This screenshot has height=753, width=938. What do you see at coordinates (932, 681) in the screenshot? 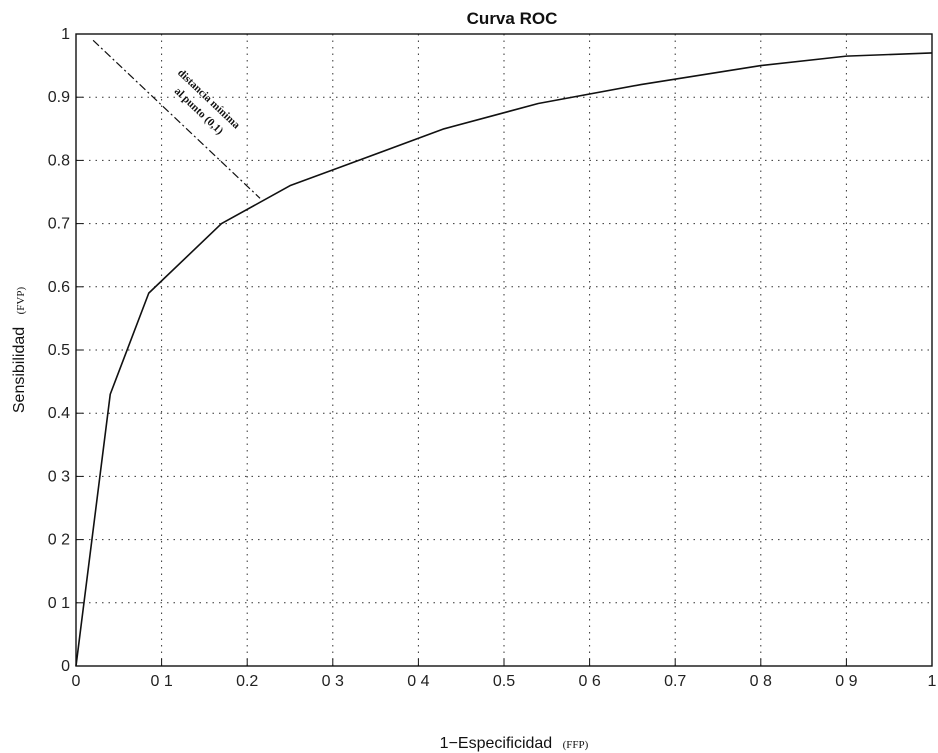
I see `x-tick-label: 1` at bounding box center [932, 681].